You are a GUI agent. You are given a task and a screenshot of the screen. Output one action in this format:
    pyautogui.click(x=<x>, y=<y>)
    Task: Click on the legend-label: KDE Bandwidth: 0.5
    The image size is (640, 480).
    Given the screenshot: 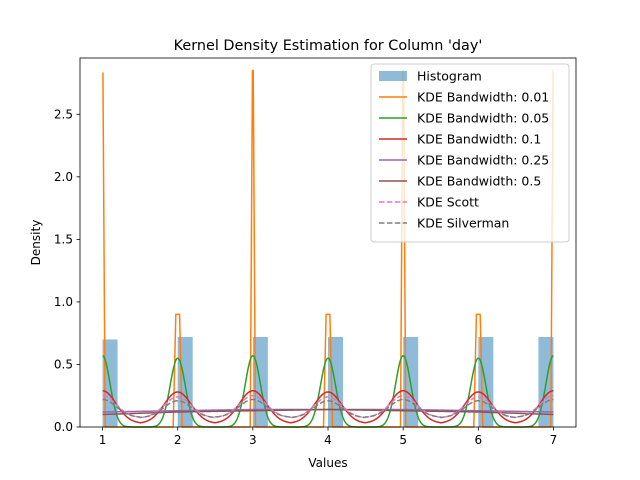 What is the action you would take?
    pyautogui.click(x=479, y=181)
    